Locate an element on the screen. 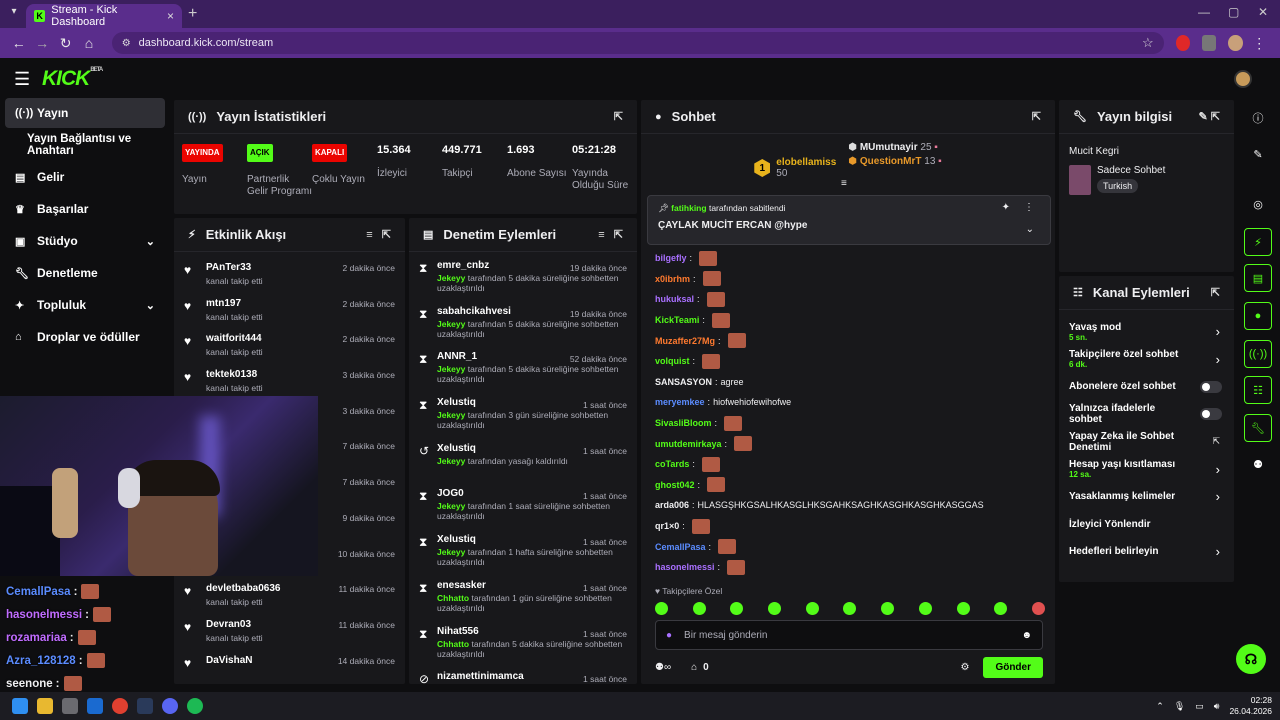  target-icon: ◎ is located at coordinates (1258, 204).